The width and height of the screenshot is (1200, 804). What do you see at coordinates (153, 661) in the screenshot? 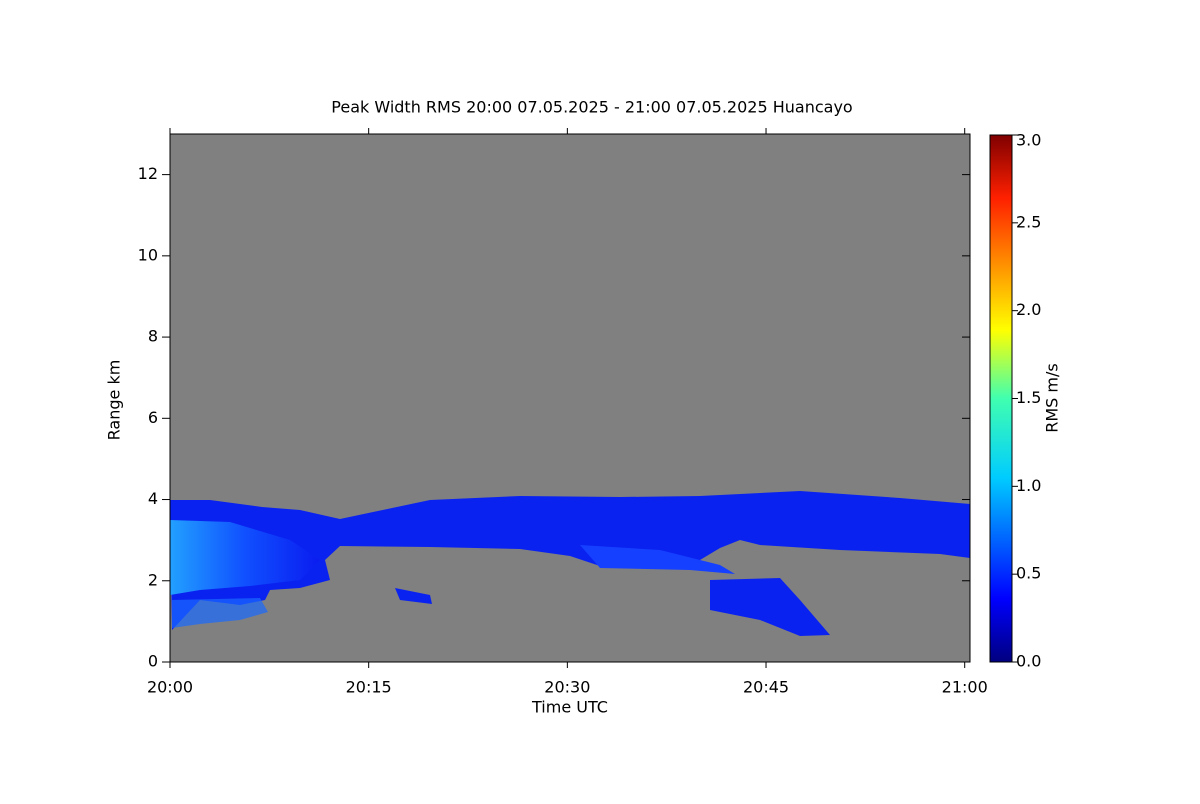
I see `y-tick-label: 0` at bounding box center [153, 661].